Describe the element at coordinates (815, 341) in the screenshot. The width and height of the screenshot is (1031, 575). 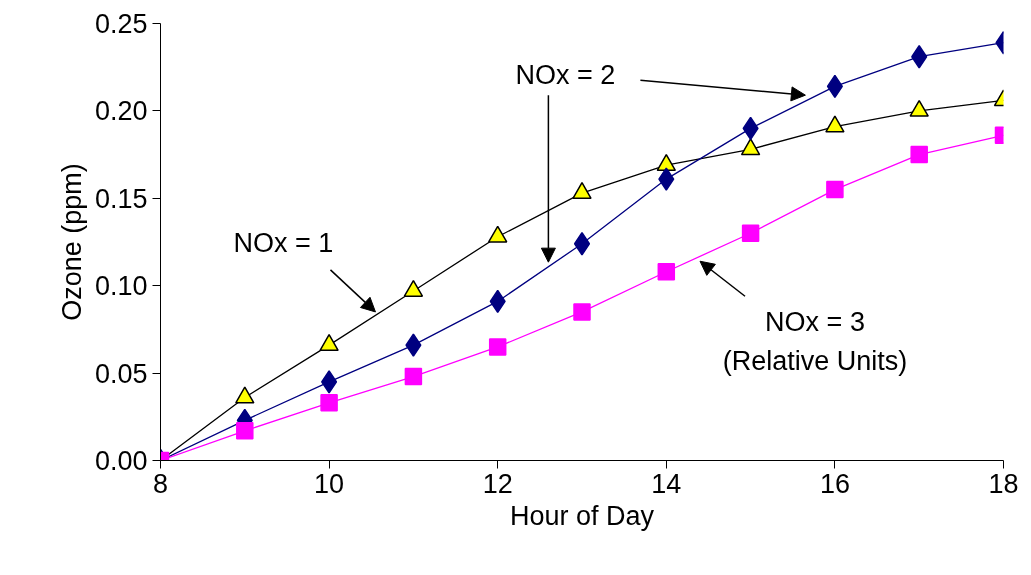
I see `annotation: NOx = 3 (Relative Units)` at that location.